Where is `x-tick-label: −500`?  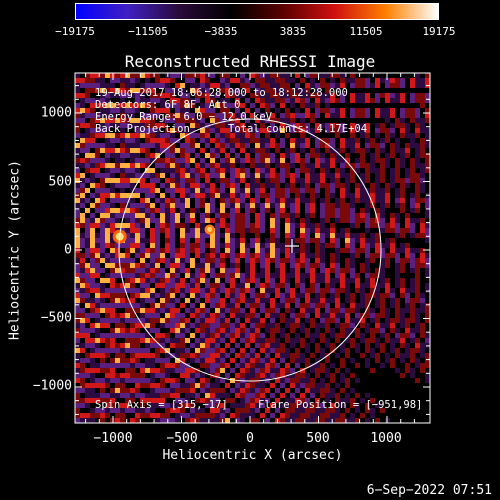 x-tick-label: −500 is located at coordinates (182, 438).